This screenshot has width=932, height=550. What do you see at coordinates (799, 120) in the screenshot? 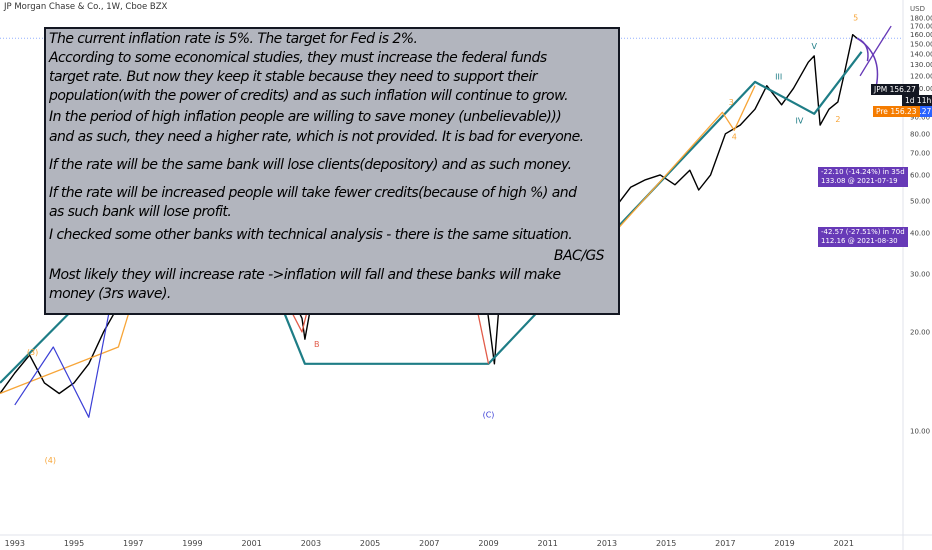
I see `wave-label: IV` at bounding box center [799, 120].